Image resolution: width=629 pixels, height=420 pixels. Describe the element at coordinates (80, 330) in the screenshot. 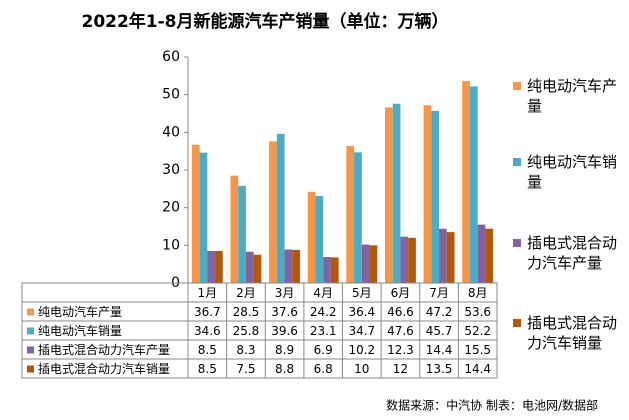

I see `table-row-label: 纯电动汽车销量` at that location.